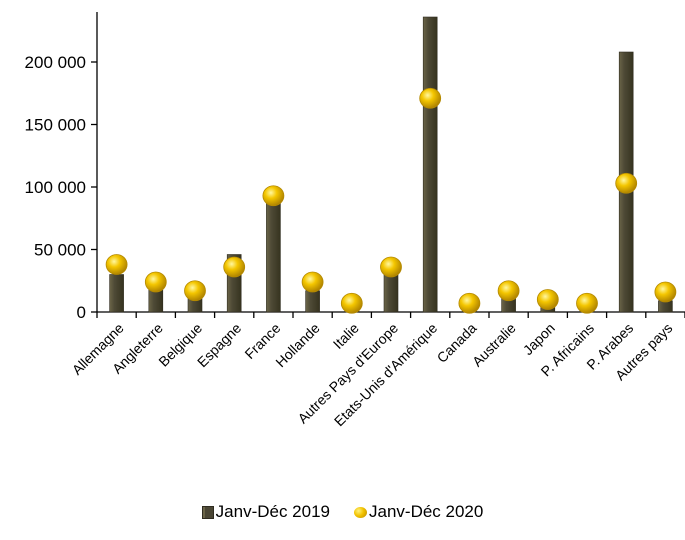 The image size is (685, 540). I want to click on x-category-label: Hollande, so click(297, 345).